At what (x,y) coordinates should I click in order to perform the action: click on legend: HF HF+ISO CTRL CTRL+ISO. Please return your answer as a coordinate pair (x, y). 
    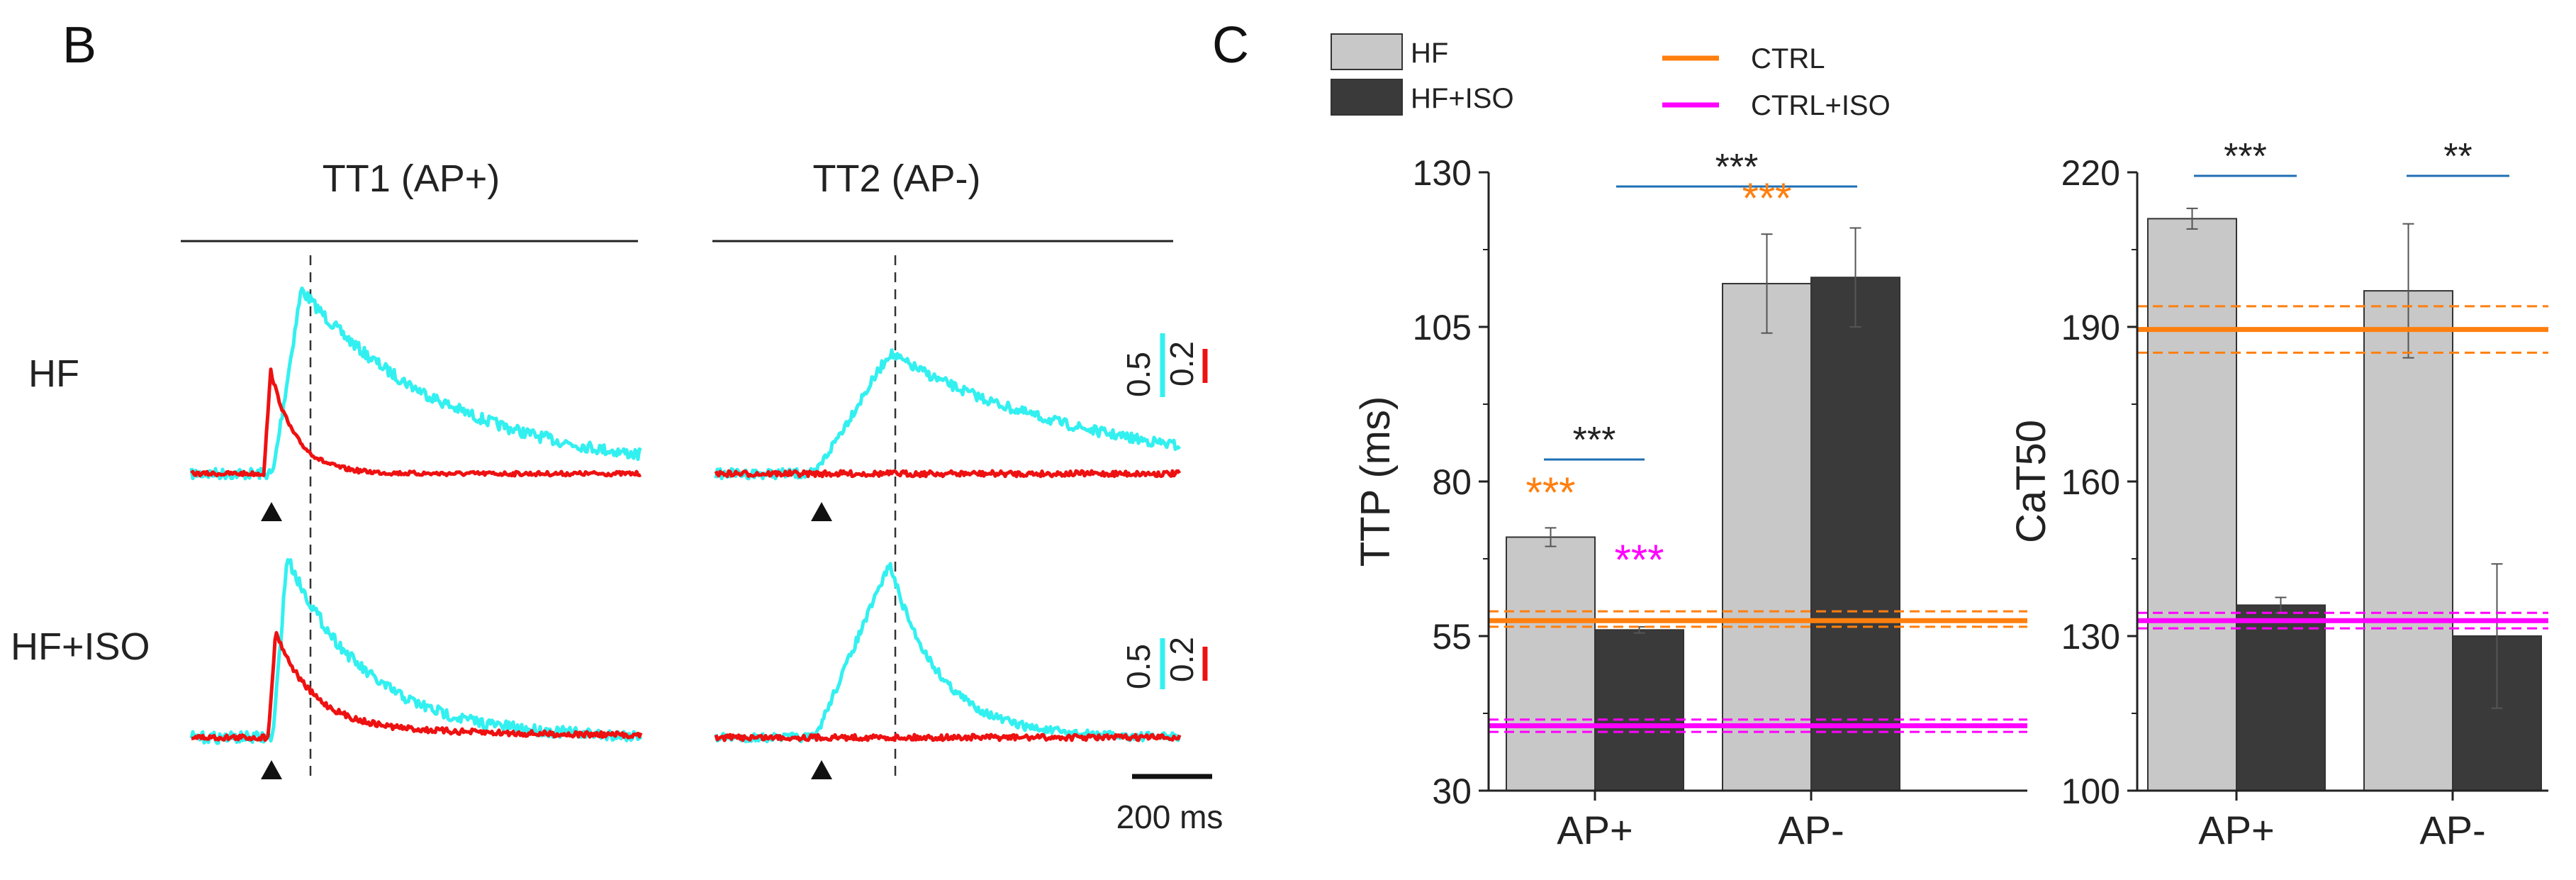
    Looking at the image, I should click on (1611, 77).